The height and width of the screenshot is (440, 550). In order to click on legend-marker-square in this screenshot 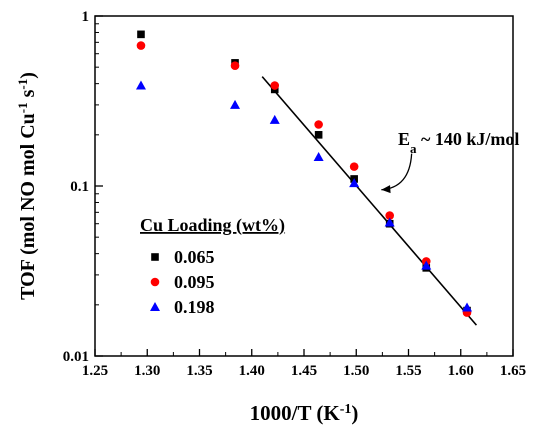, I will do `click(155, 257)`.